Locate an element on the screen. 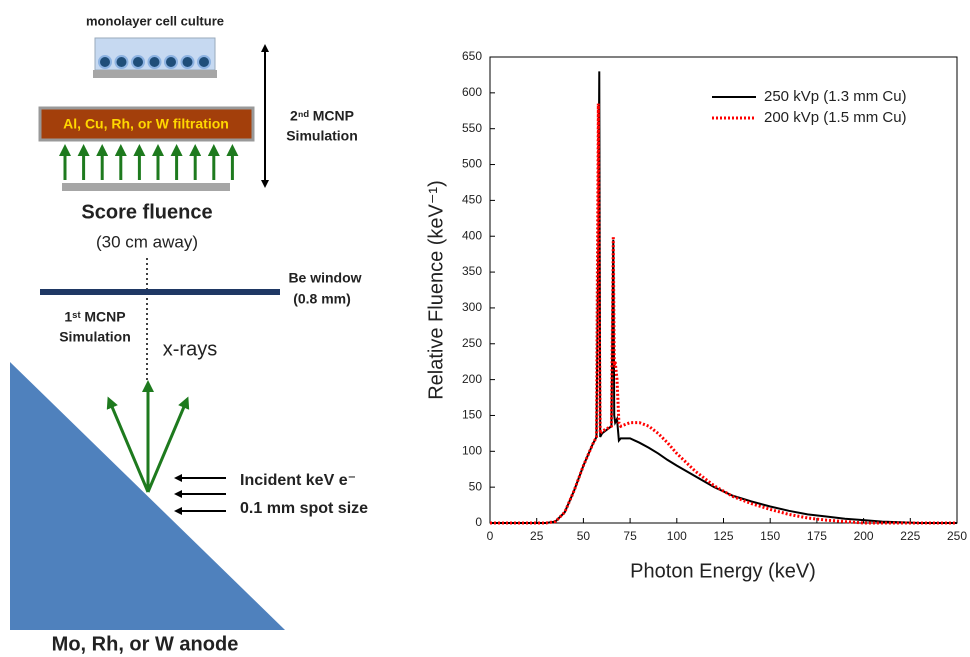 This screenshot has width=970, height=657. sim2-label: Simulation is located at coordinates (322, 136).